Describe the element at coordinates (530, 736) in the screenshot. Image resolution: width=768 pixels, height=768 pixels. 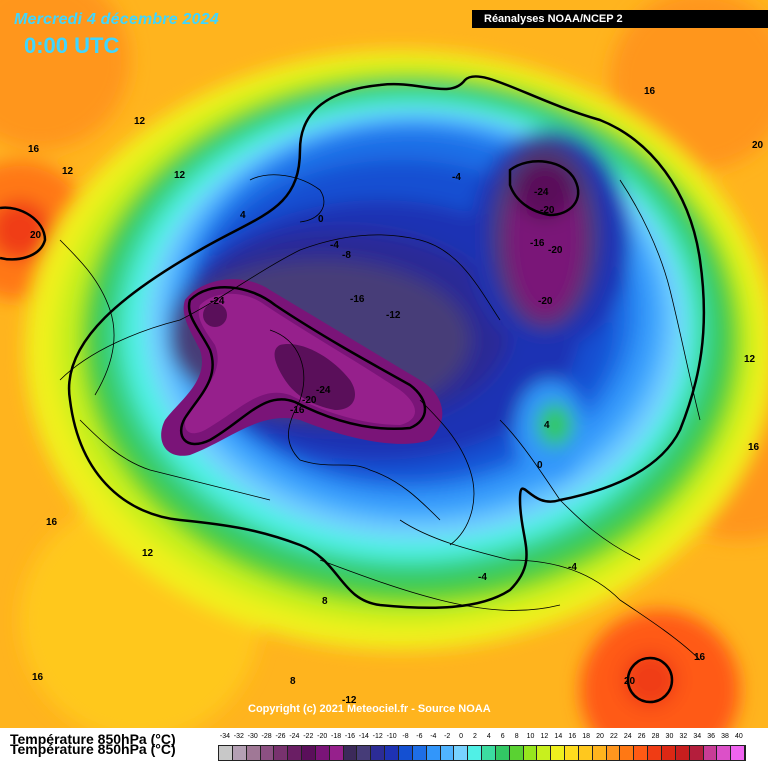
I see `legend-tick-label: 10` at that location.